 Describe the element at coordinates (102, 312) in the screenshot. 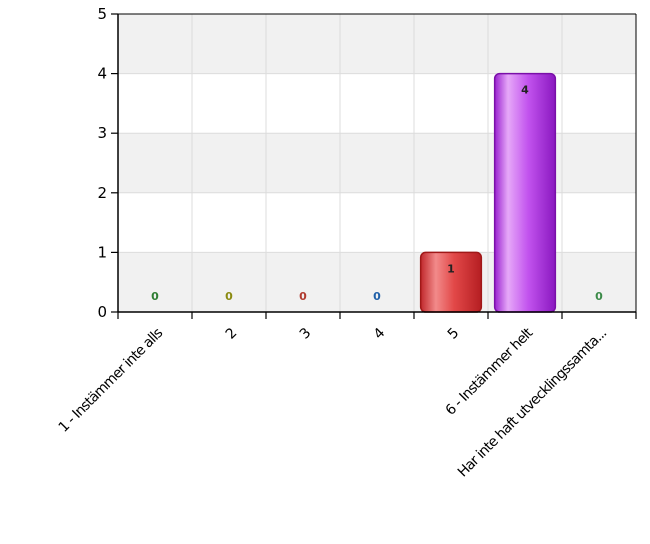

I see `y-tick-label: 0` at that location.